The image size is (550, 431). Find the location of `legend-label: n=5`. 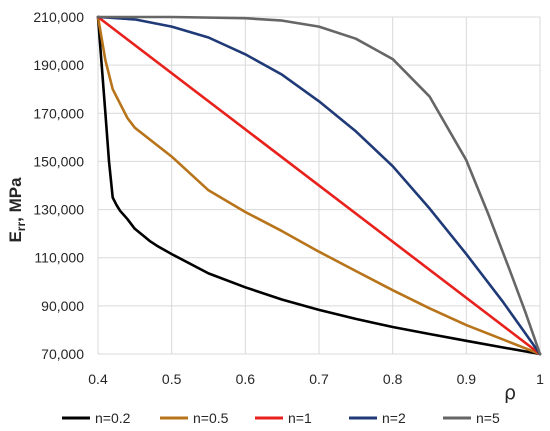

legend-label: n=5 is located at coordinates (488, 418).